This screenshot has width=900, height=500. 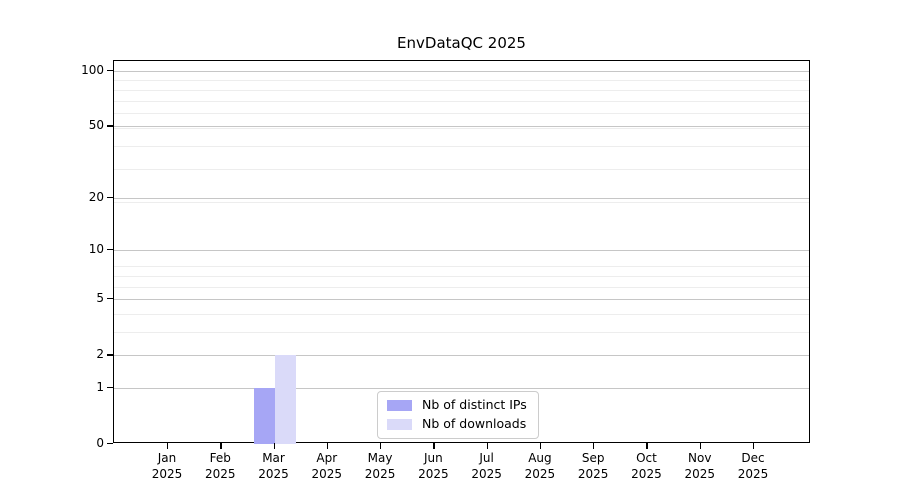 What do you see at coordinates (380, 466) in the screenshot?
I see `x-tick-label: May 2025` at bounding box center [380, 466].